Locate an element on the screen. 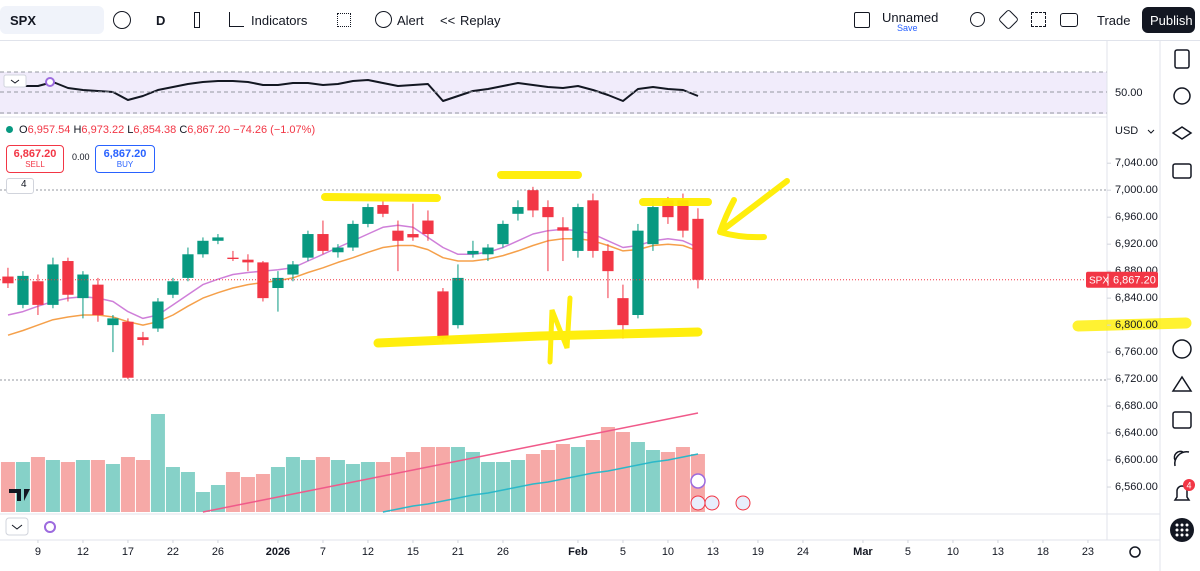  ideas-icon is located at coordinates (1182, 383).